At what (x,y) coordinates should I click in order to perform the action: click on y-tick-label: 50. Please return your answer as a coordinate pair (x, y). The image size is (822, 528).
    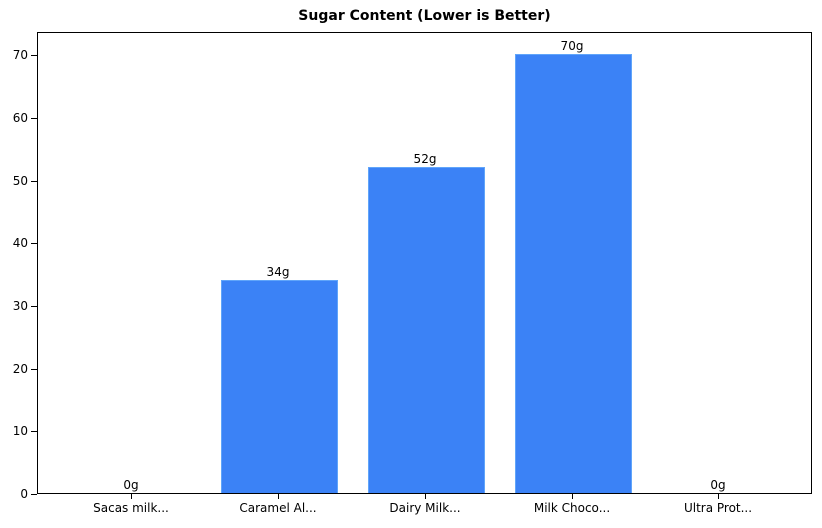
    Looking at the image, I should click on (20, 180).